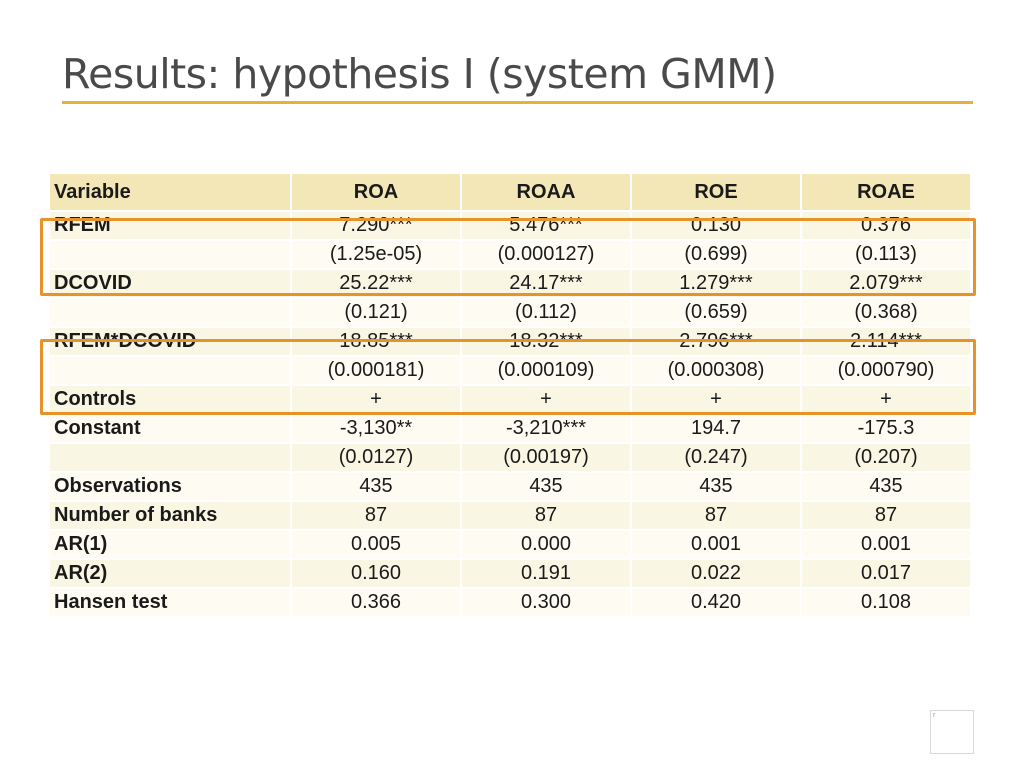 The height and width of the screenshot is (768, 1024). I want to click on header-cell: ROAA, so click(546, 192).